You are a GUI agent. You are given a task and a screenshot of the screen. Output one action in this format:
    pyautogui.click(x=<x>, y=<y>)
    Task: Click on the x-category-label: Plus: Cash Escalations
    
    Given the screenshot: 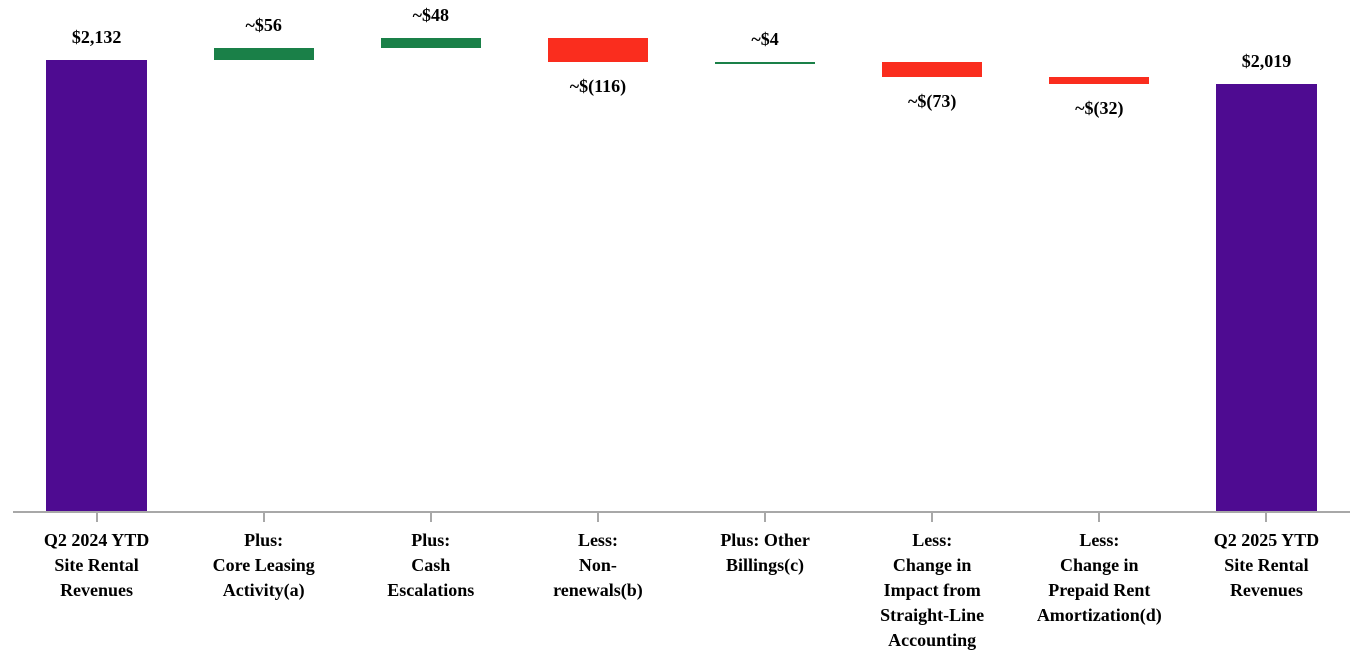 What is the action you would take?
    pyautogui.click(x=431, y=565)
    